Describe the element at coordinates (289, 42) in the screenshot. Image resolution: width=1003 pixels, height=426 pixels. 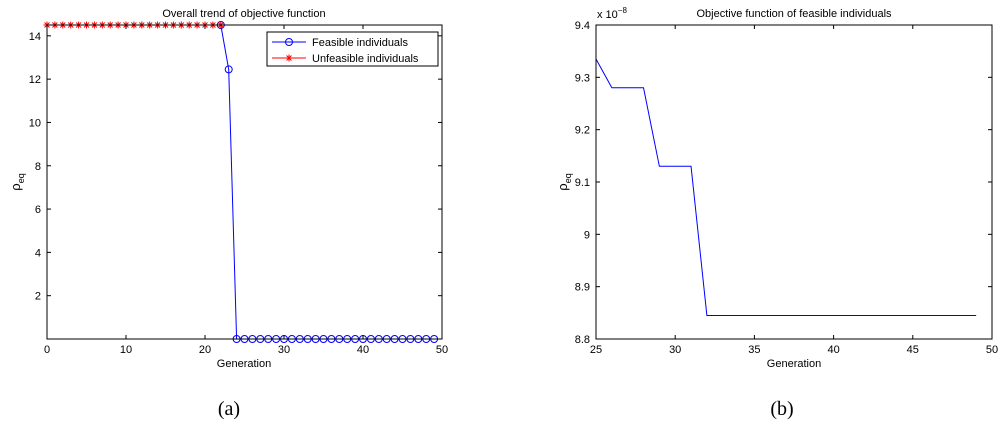
I see `legend-marker-feasible` at that location.